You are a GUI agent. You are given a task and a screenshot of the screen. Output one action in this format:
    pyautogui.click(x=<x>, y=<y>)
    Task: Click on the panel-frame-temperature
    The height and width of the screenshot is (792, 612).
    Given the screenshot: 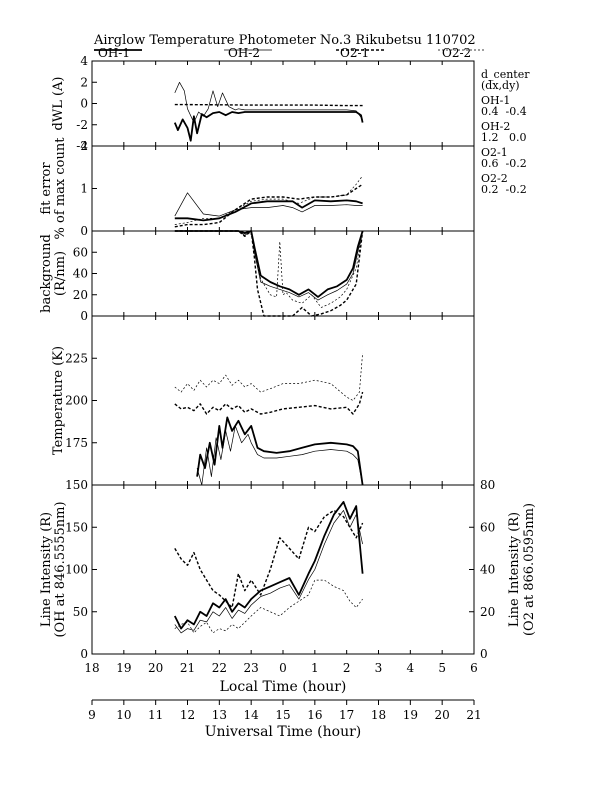 What is the action you would take?
    pyautogui.click(x=283, y=400)
    